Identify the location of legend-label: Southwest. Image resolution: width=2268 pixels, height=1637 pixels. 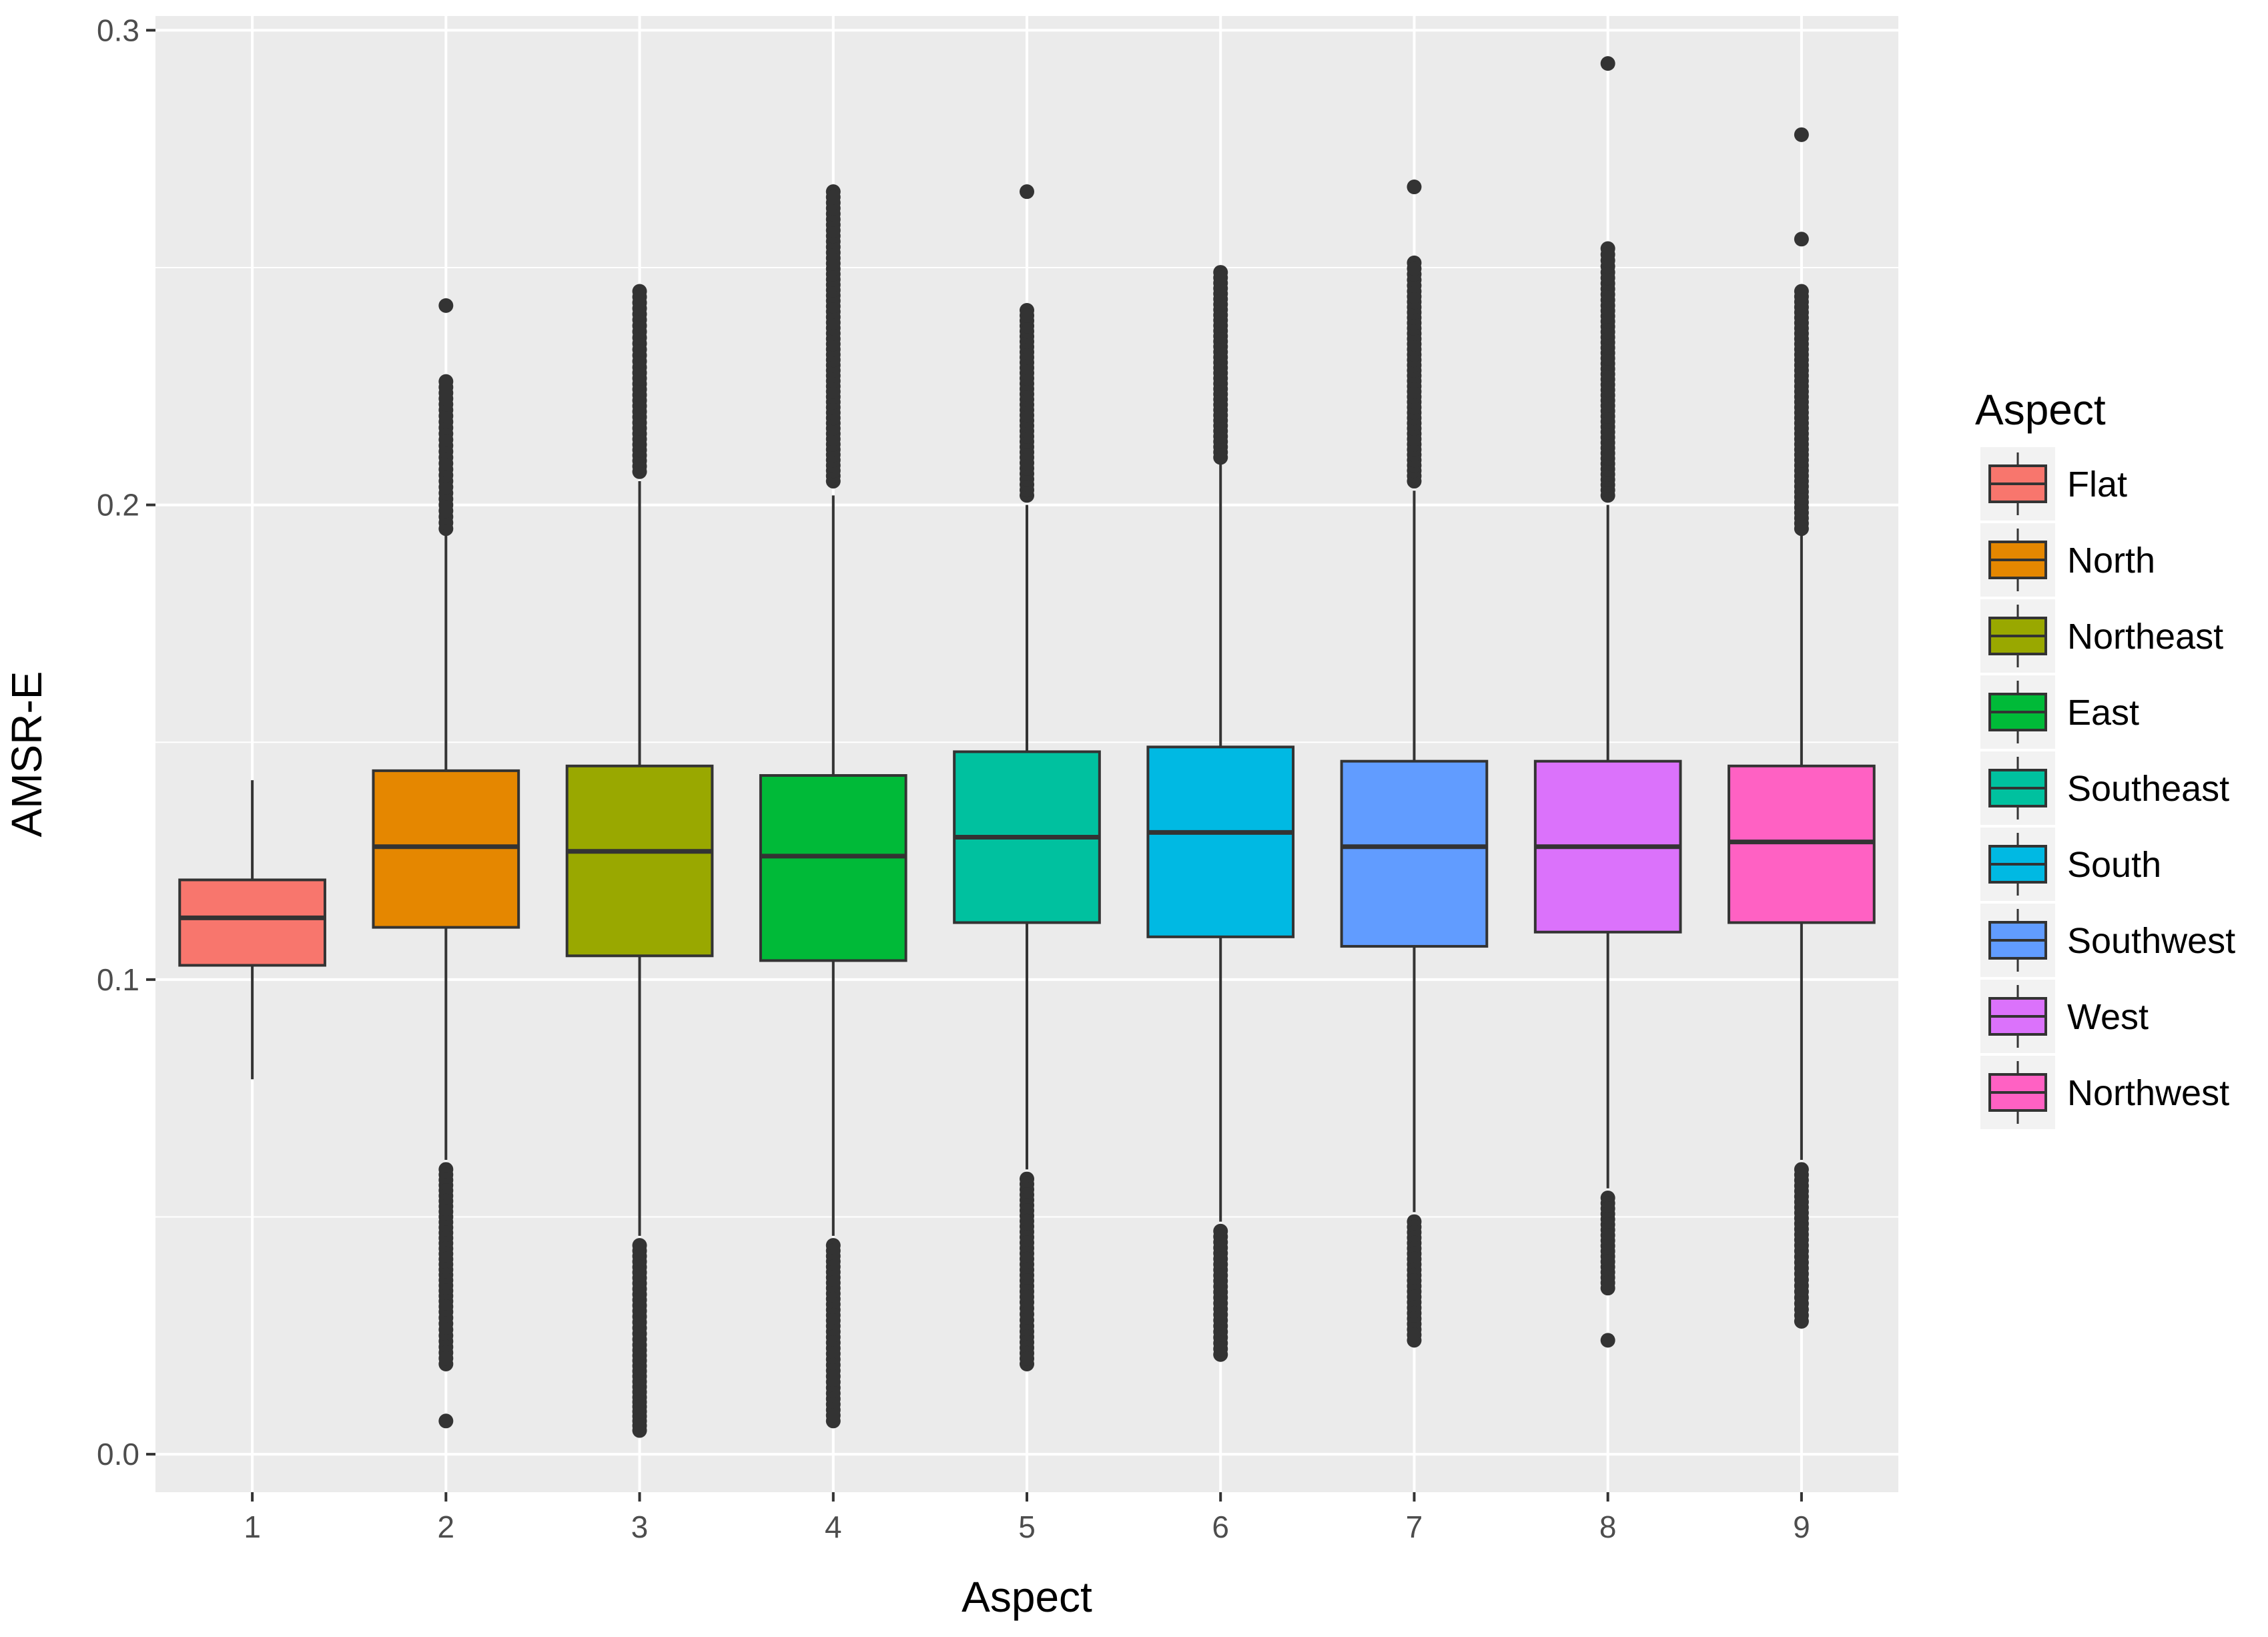
(2151, 941).